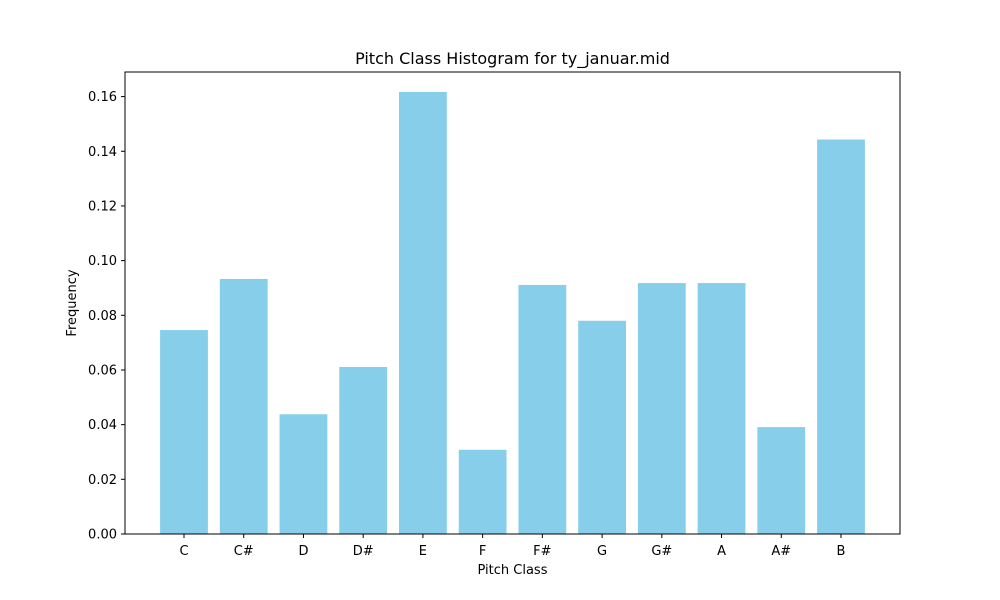  I want to click on y-tick-label: 0.04, so click(102, 425).